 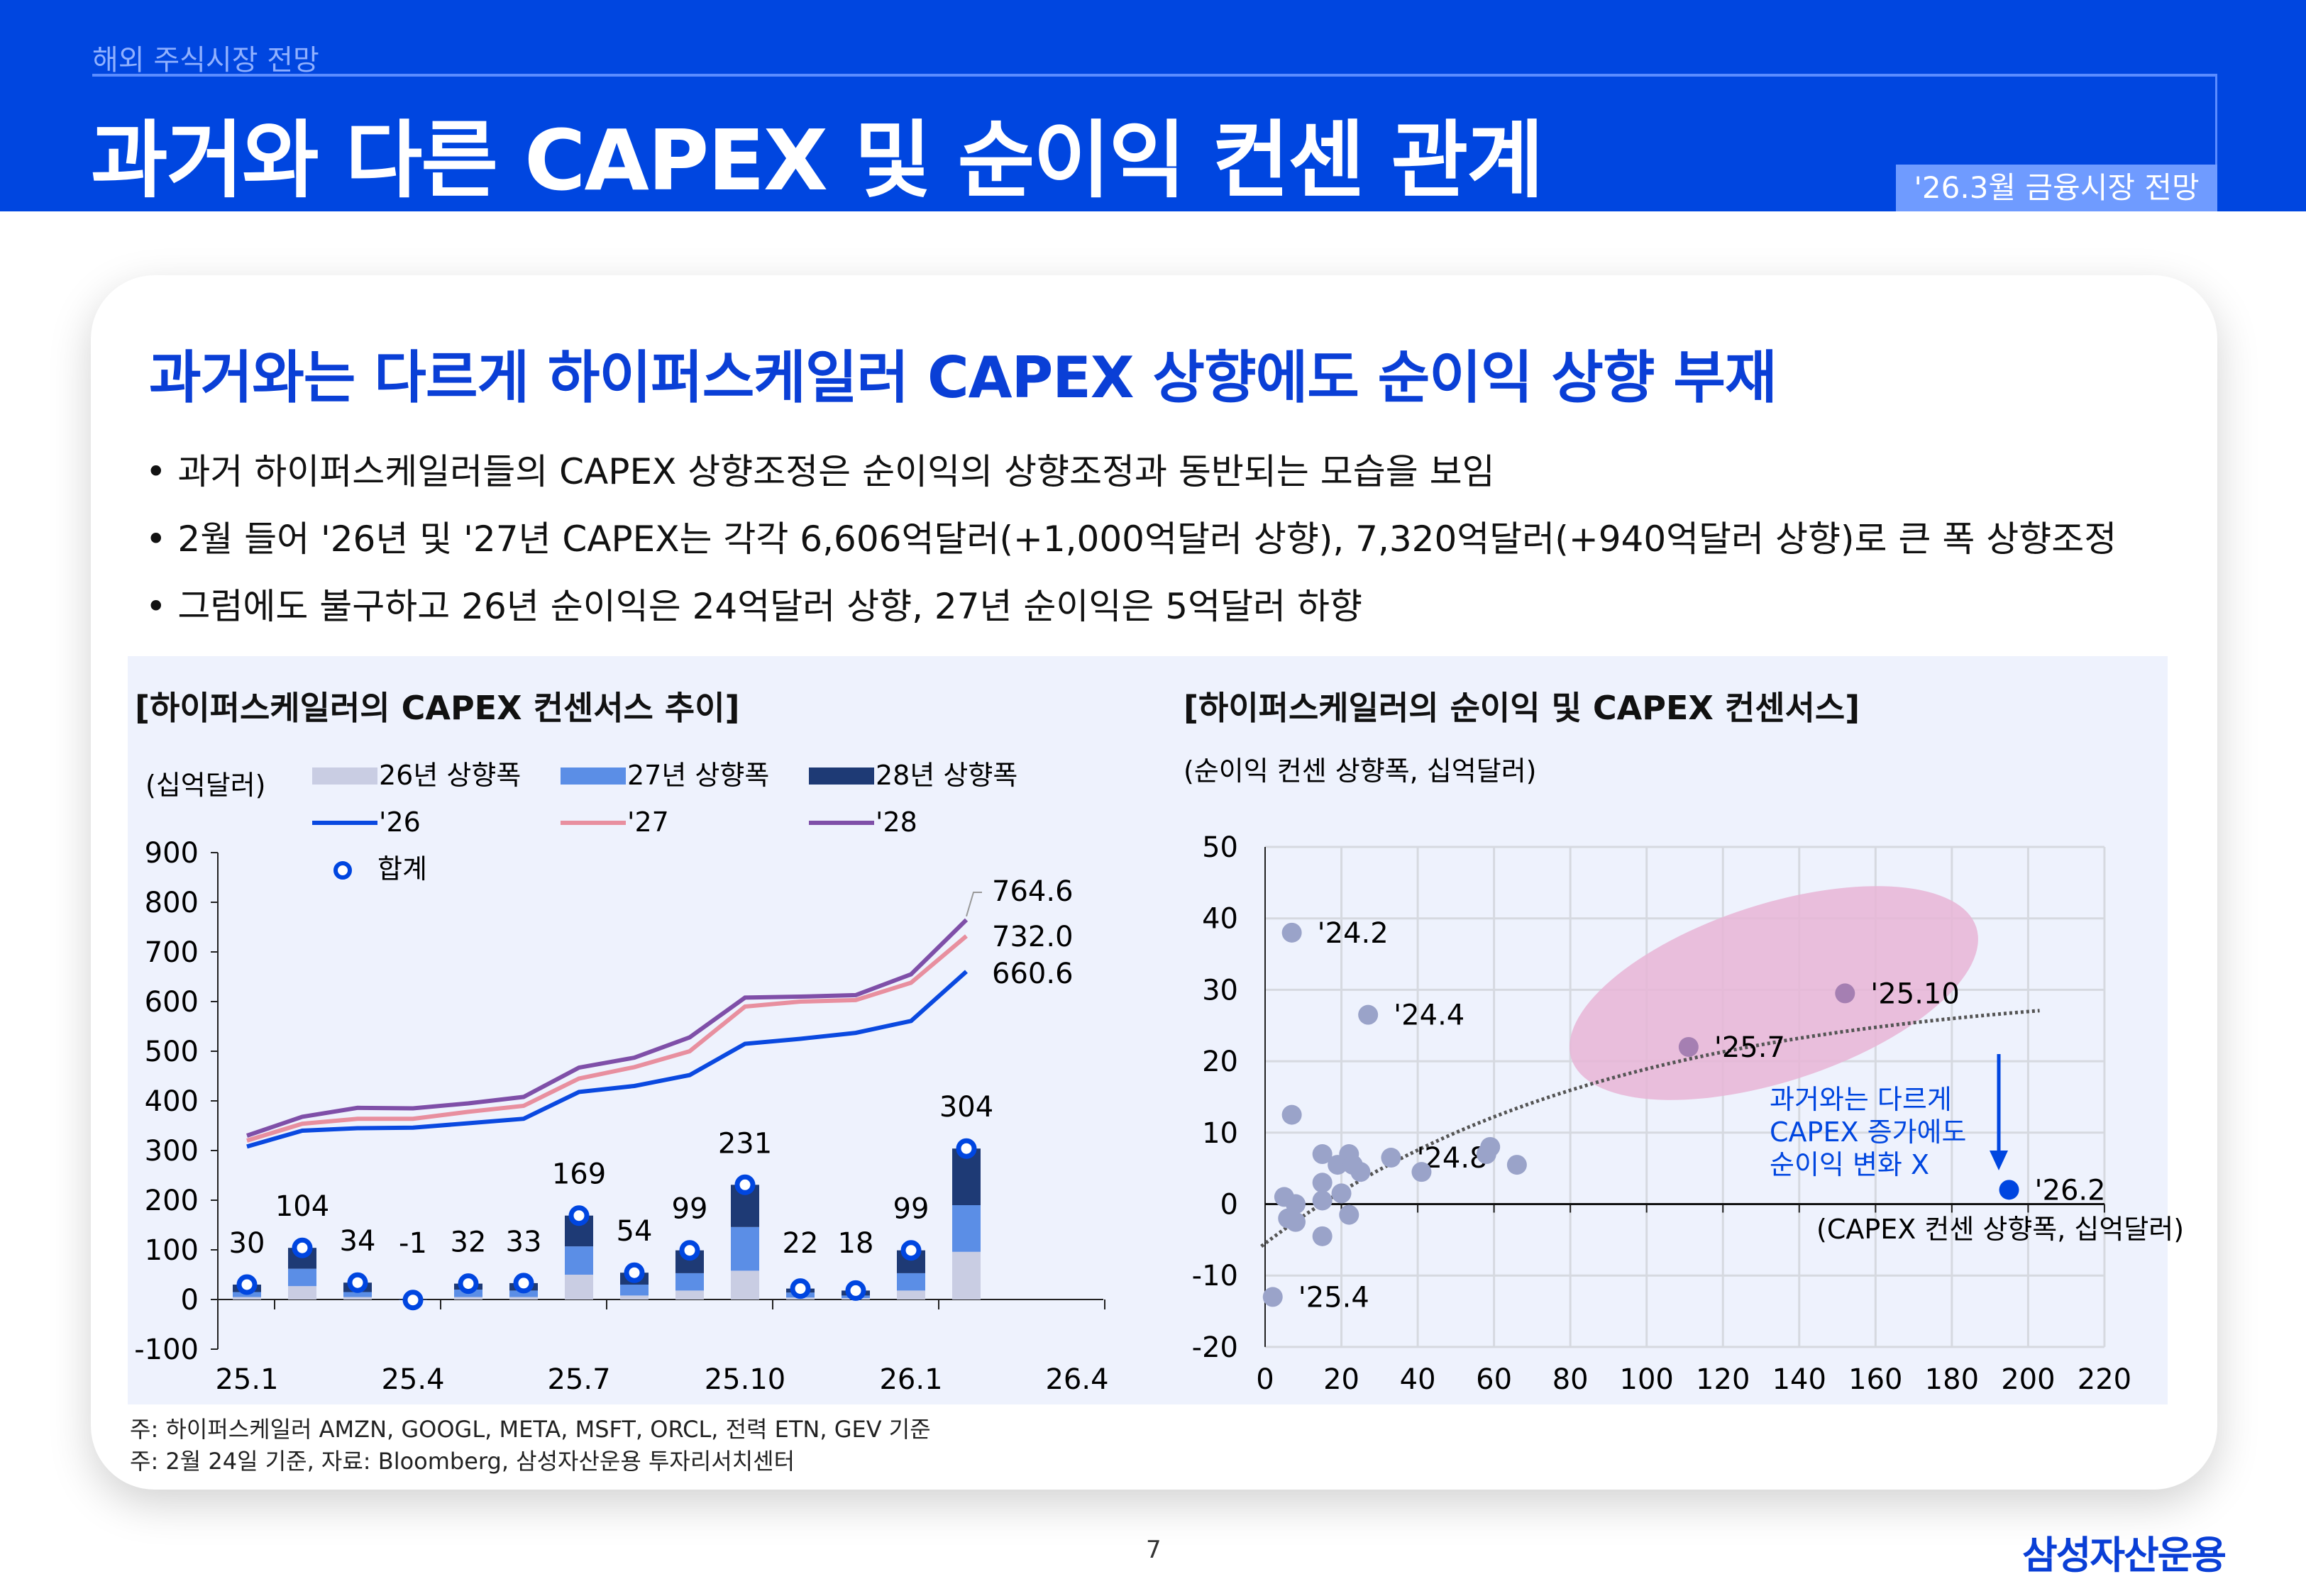 What do you see at coordinates (524, 1242) in the screenshot?
I see `total-label: 33` at bounding box center [524, 1242].